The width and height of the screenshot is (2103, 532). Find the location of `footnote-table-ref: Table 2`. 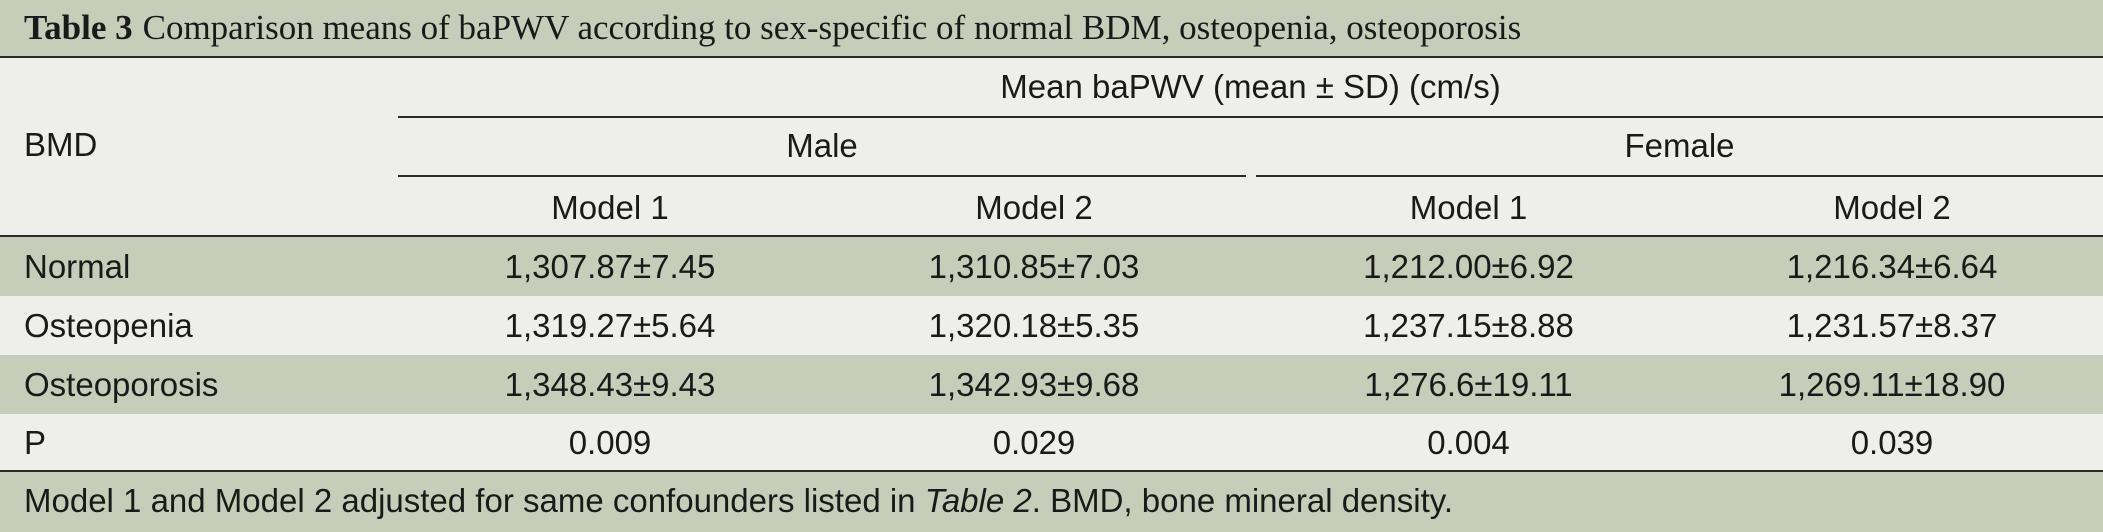

footnote-table-ref: Table 2 is located at coordinates (978, 500).